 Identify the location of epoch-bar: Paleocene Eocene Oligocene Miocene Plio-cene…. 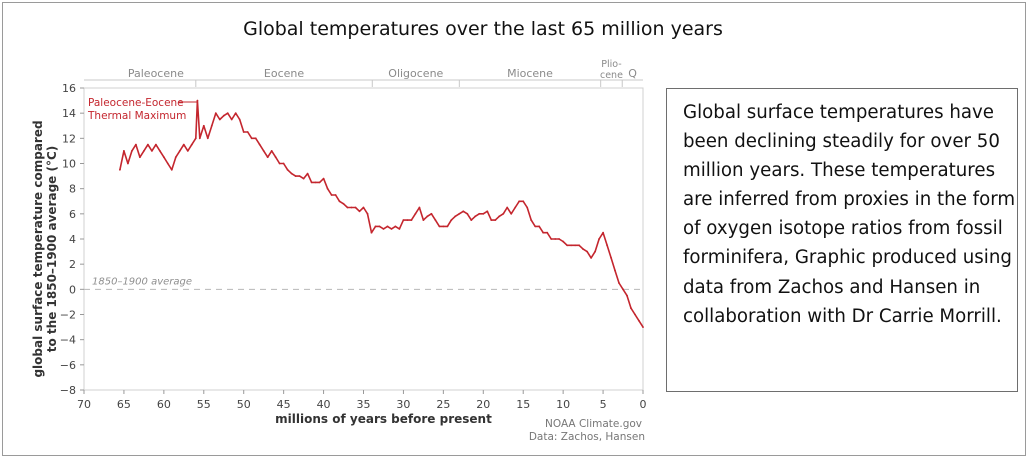
(363, 73).